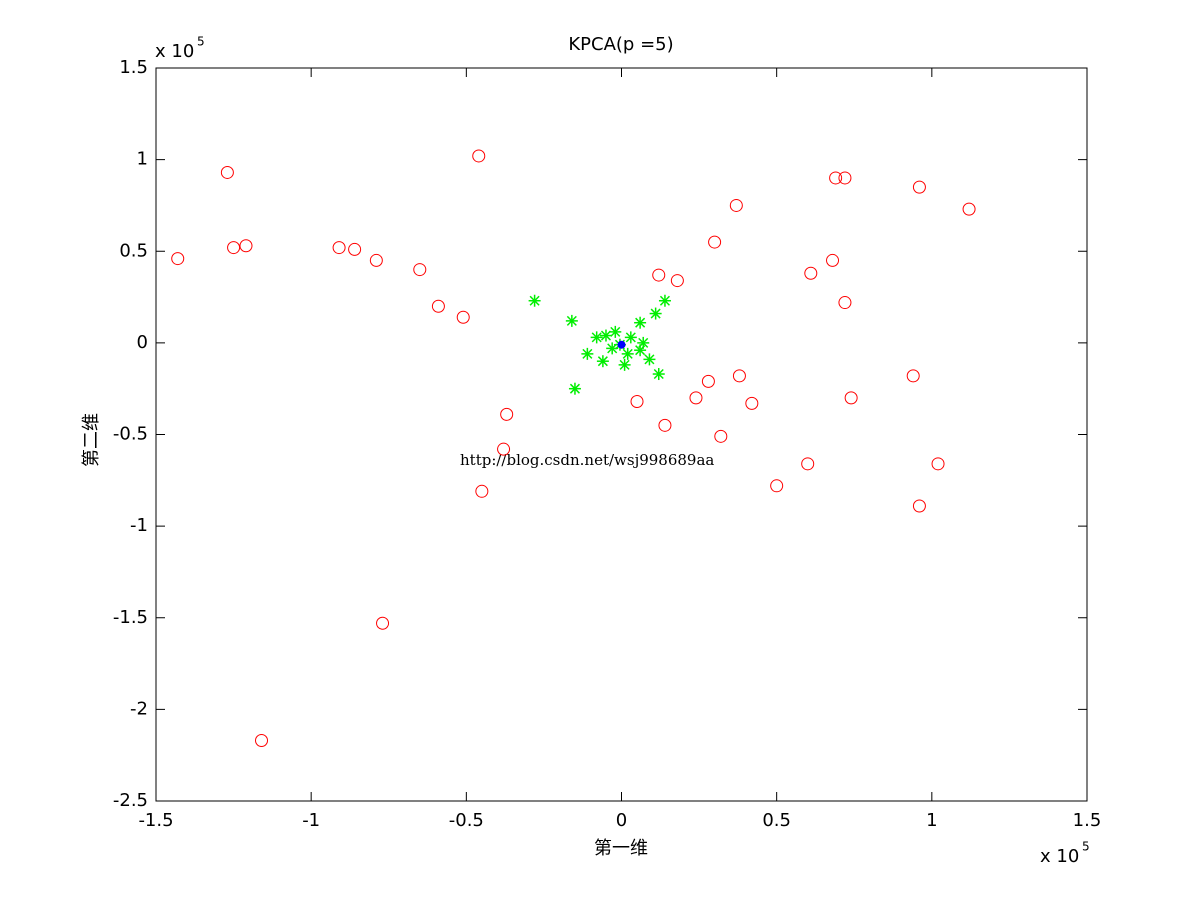 The width and height of the screenshot is (1201, 901). I want to click on x-tick-label: -1.5, so click(155, 820).